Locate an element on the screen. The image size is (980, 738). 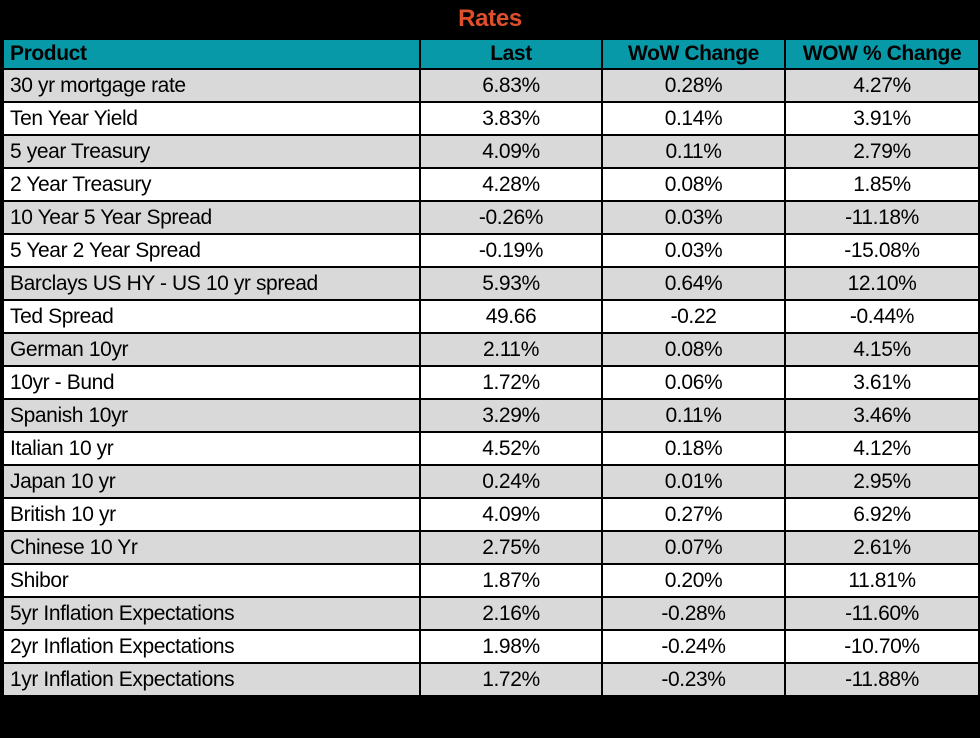
table-row: Ten Year Yield 3.83% 0.14% 3.91% is located at coordinates (491, 118).